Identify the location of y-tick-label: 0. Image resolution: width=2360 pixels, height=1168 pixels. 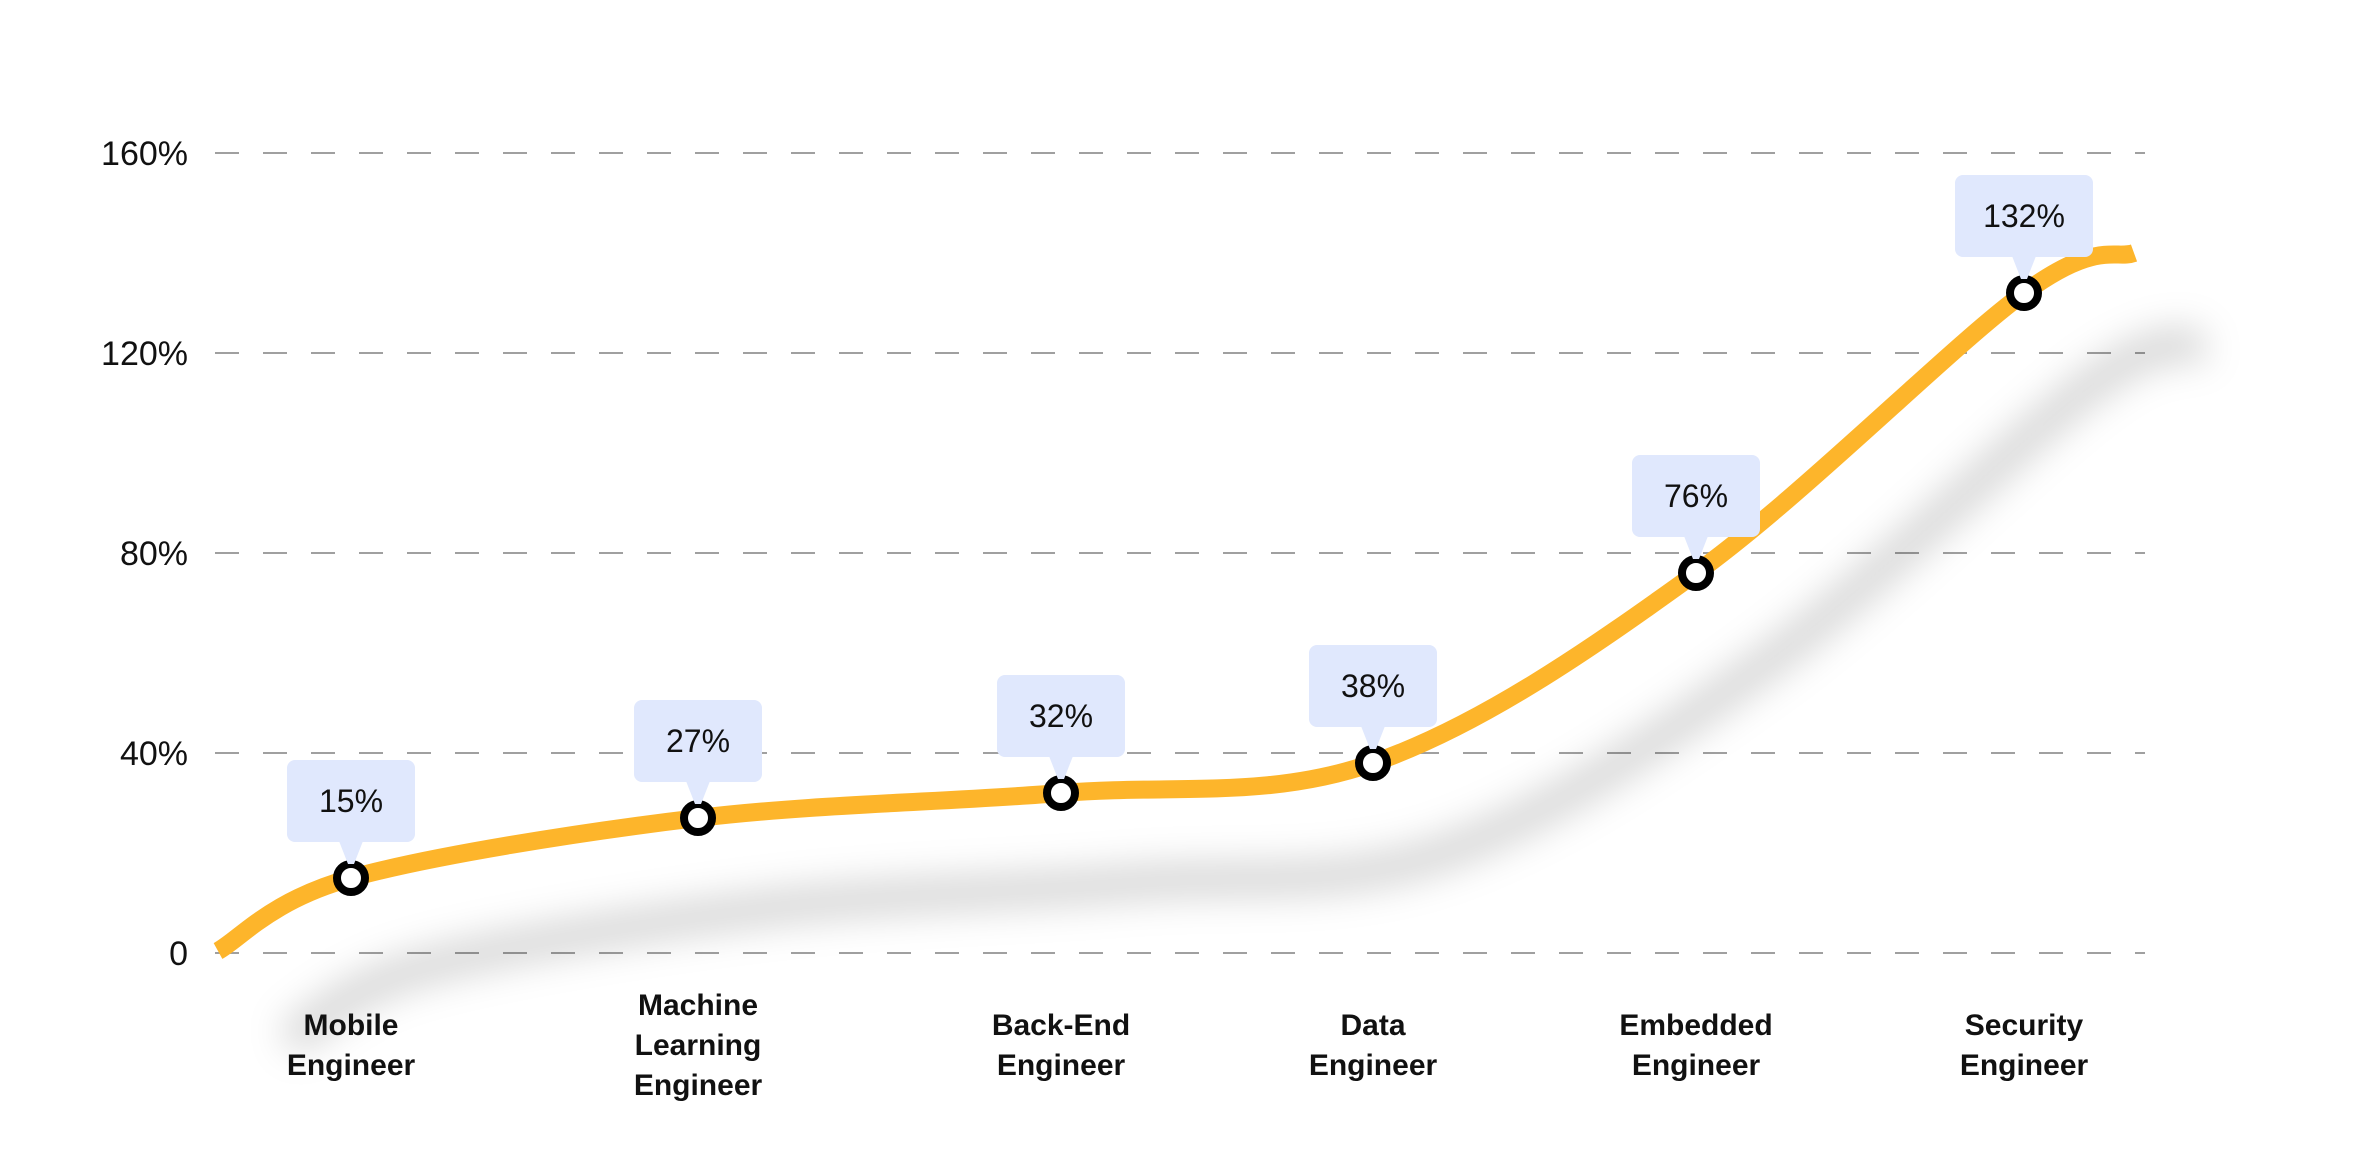
(178, 954).